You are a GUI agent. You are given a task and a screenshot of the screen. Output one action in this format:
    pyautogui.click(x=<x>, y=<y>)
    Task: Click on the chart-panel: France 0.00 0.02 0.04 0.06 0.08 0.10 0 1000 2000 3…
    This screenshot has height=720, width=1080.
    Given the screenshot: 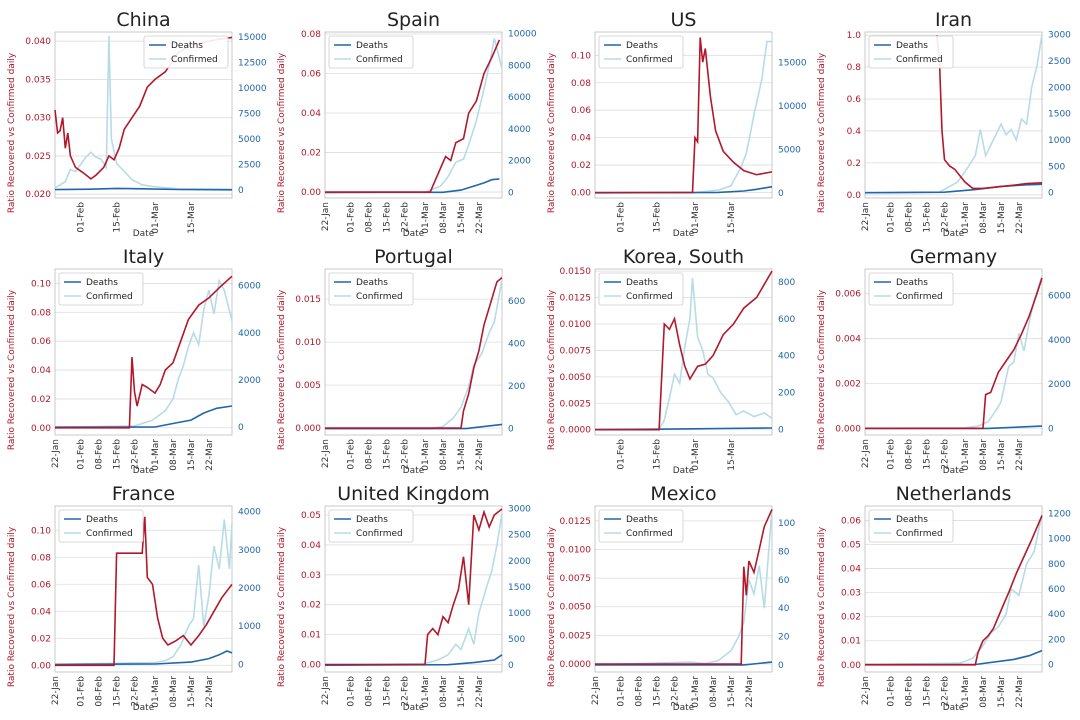 What is the action you would take?
    pyautogui.click(x=135, y=594)
    